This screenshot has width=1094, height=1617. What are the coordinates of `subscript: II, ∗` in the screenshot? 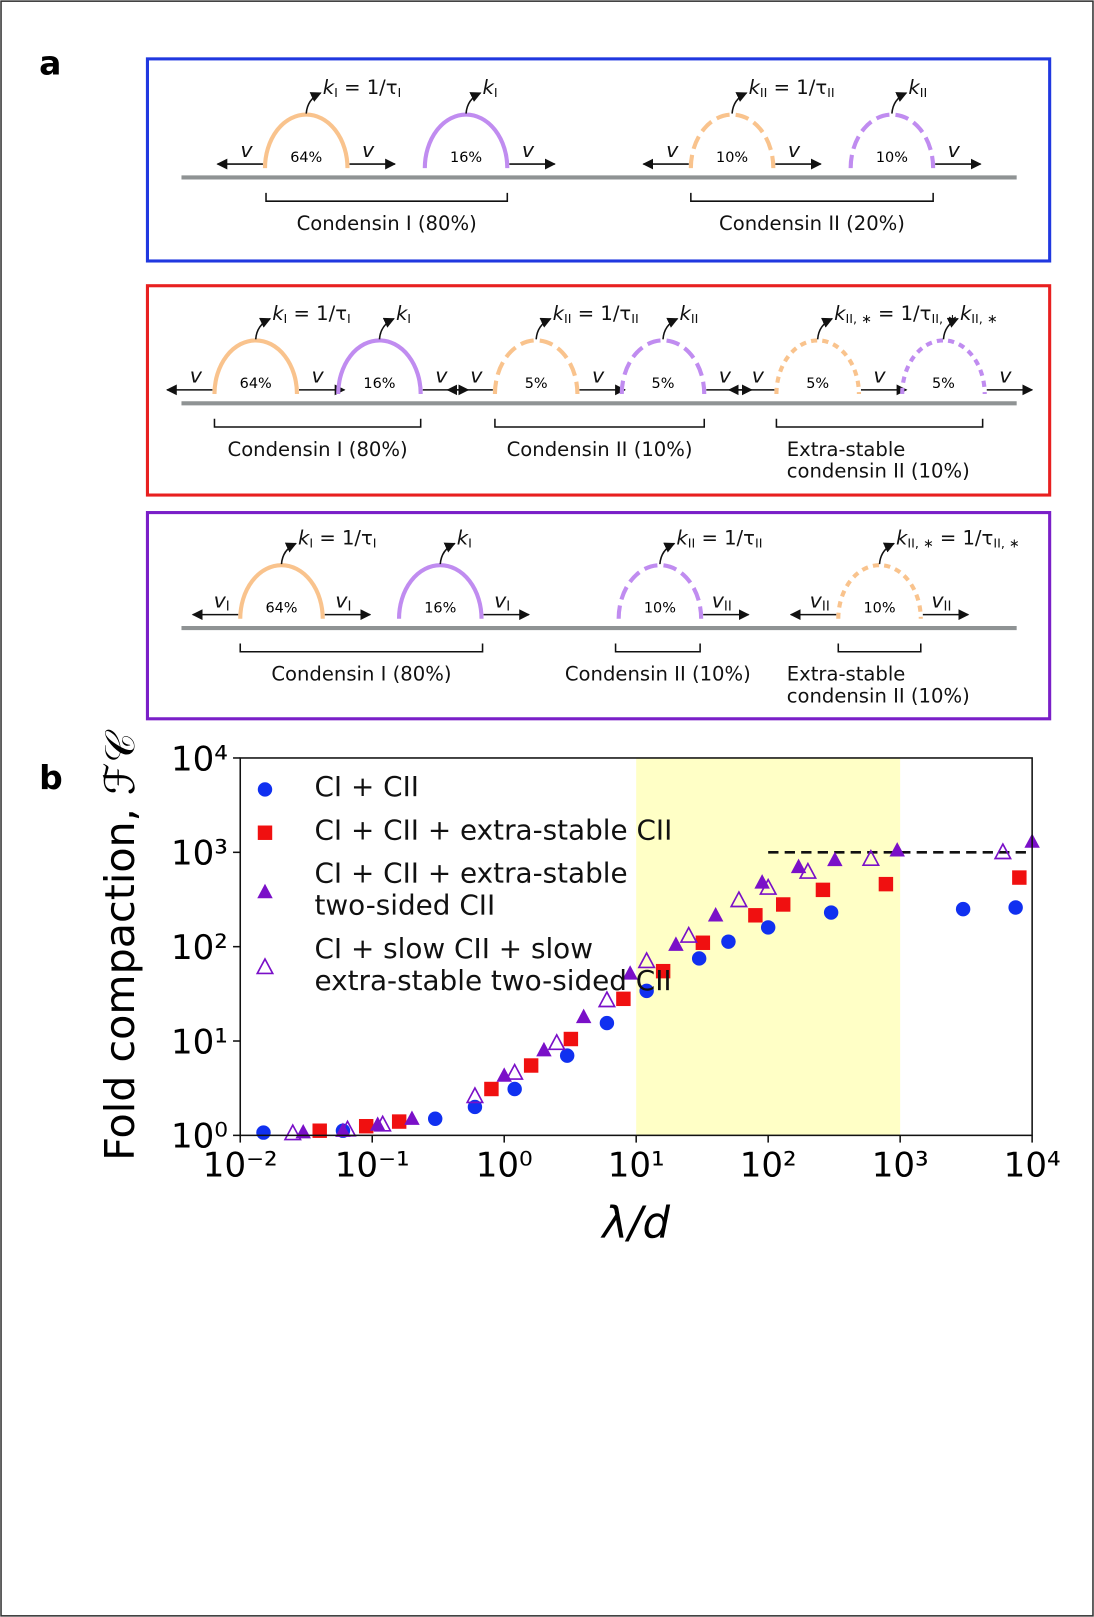 It's located at (859, 319).